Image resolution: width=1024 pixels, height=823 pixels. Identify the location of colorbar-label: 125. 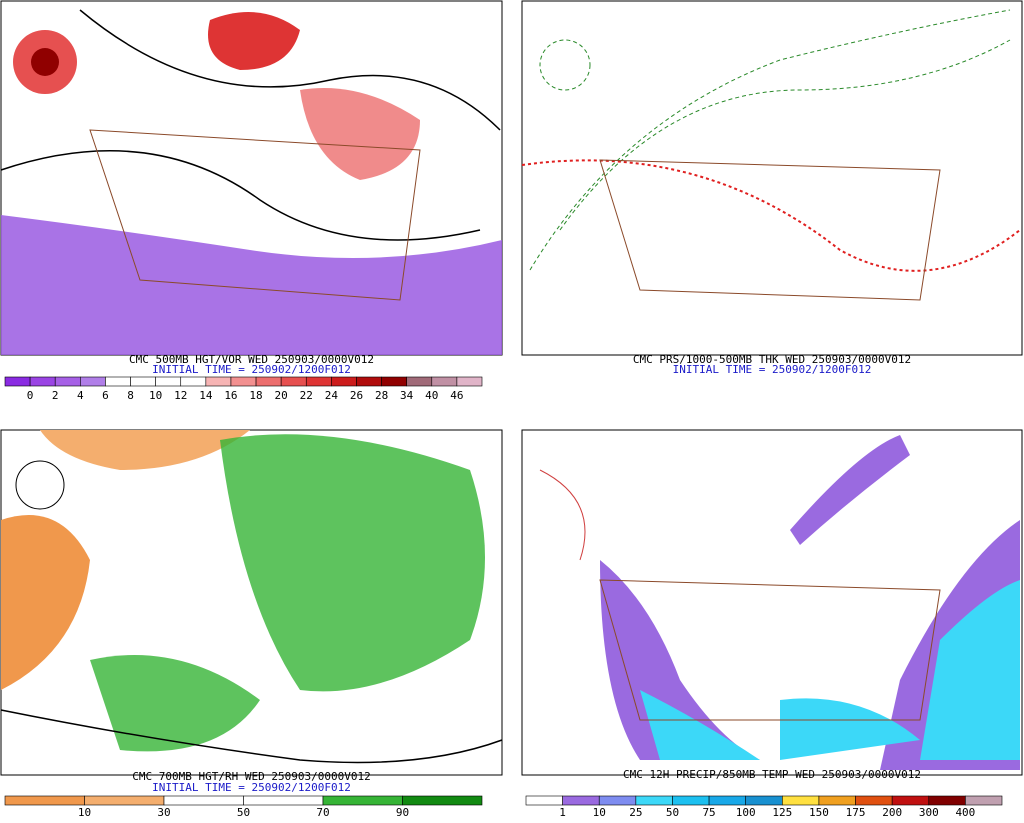
(782, 812).